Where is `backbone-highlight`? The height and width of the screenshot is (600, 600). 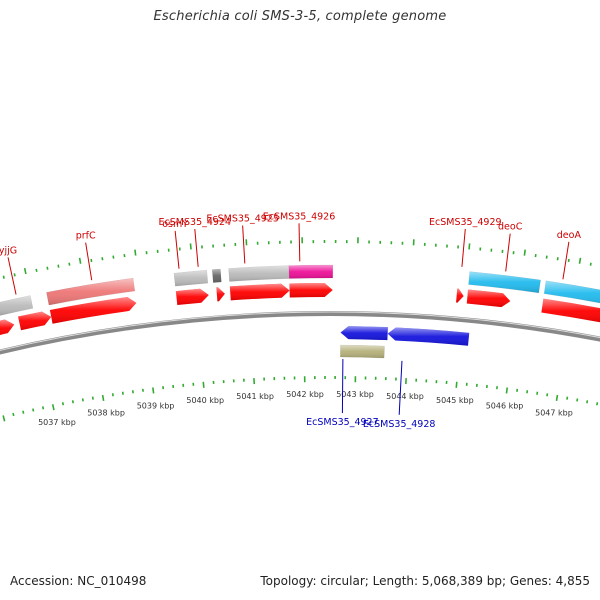 backbone-highlight is located at coordinates (300, 331).